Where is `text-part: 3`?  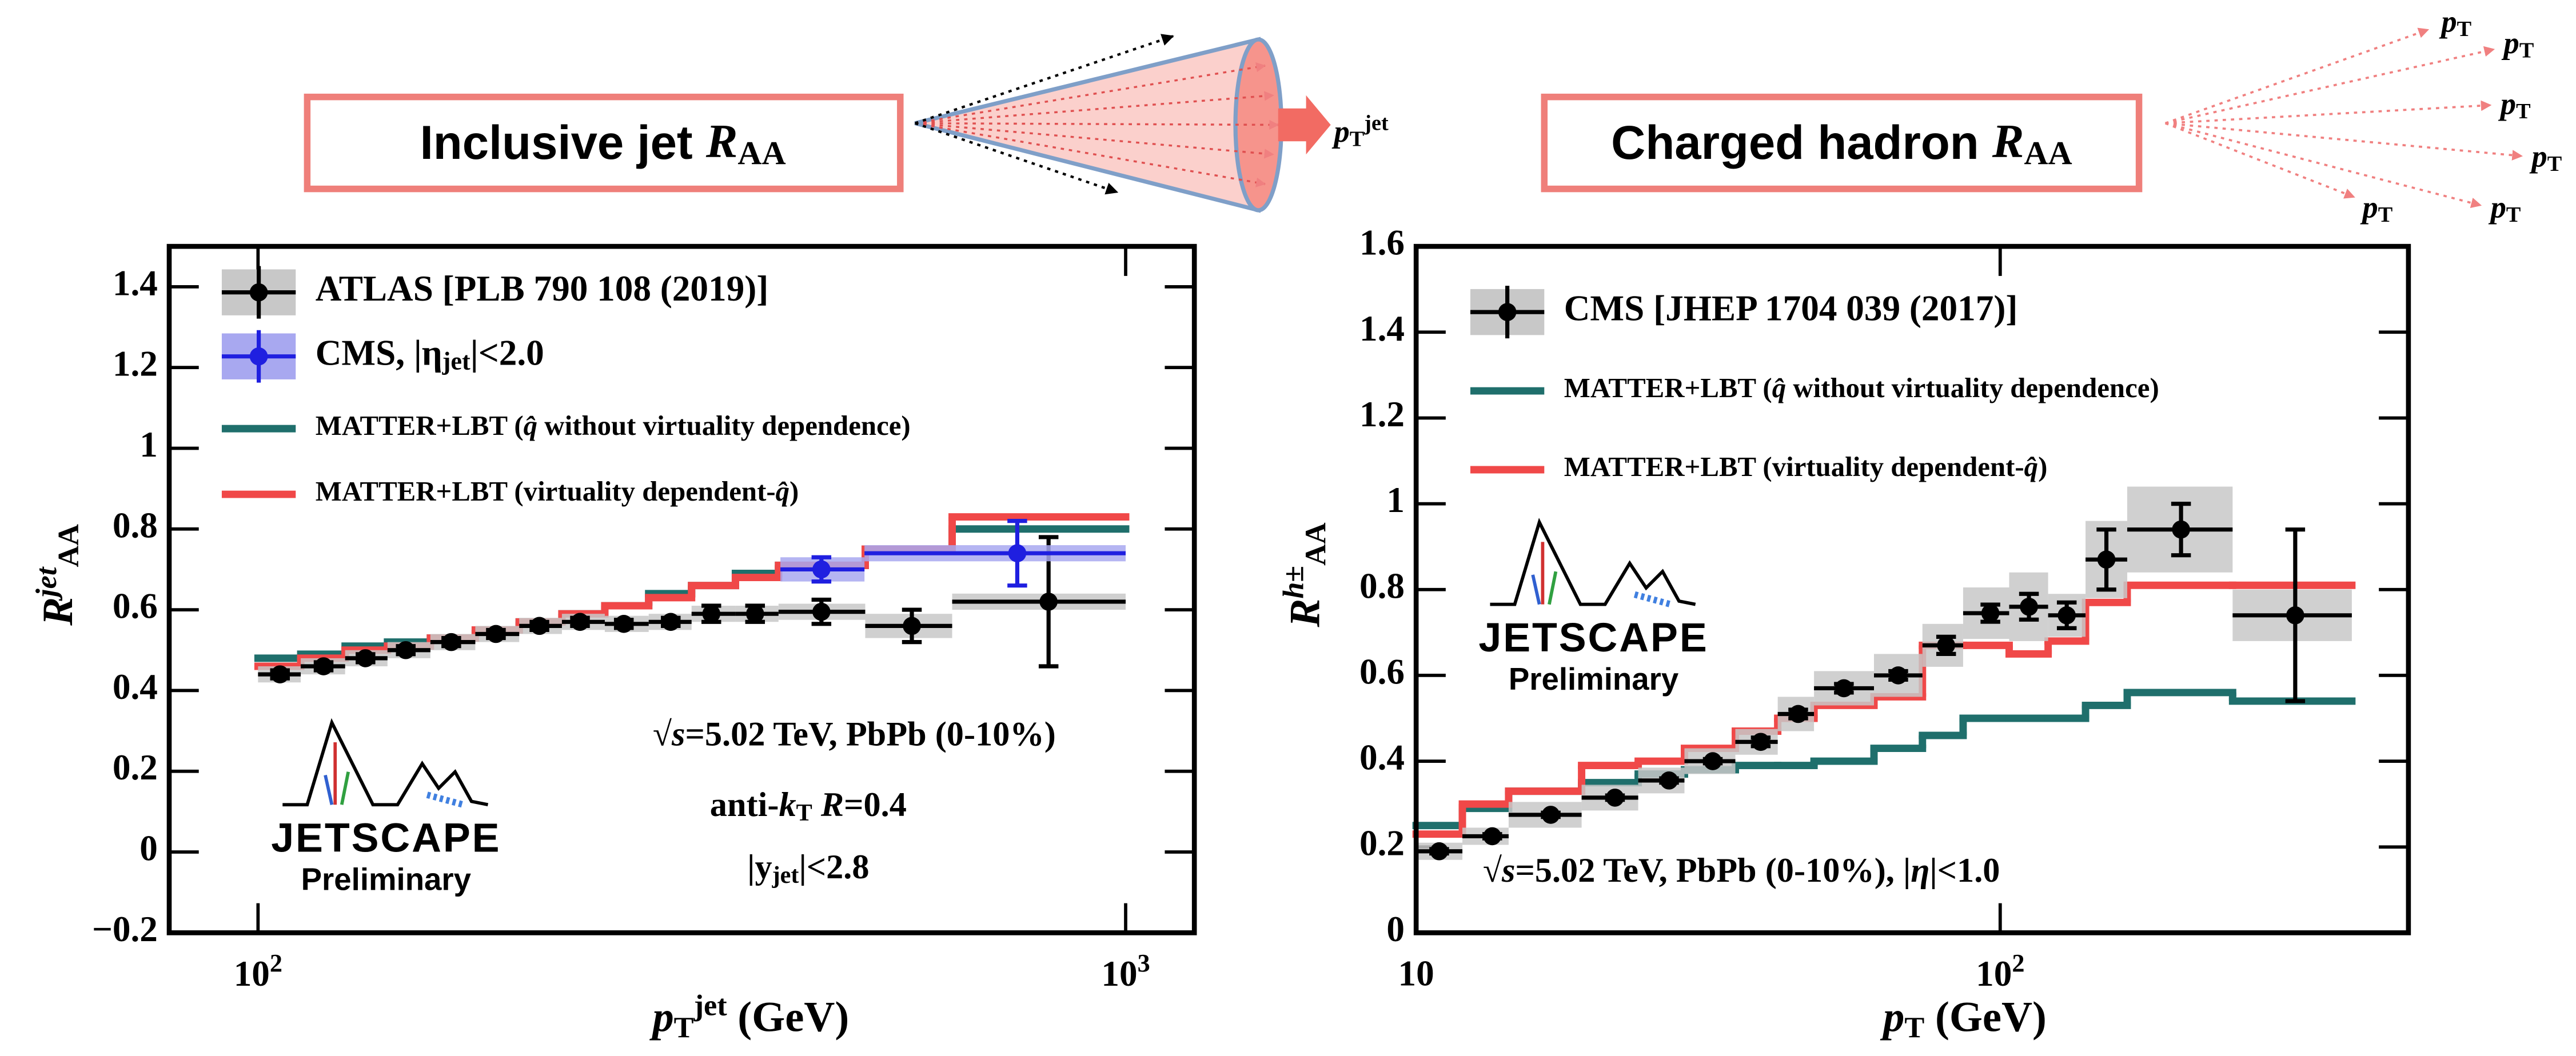
text-part: 3 is located at coordinates (1144, 963).